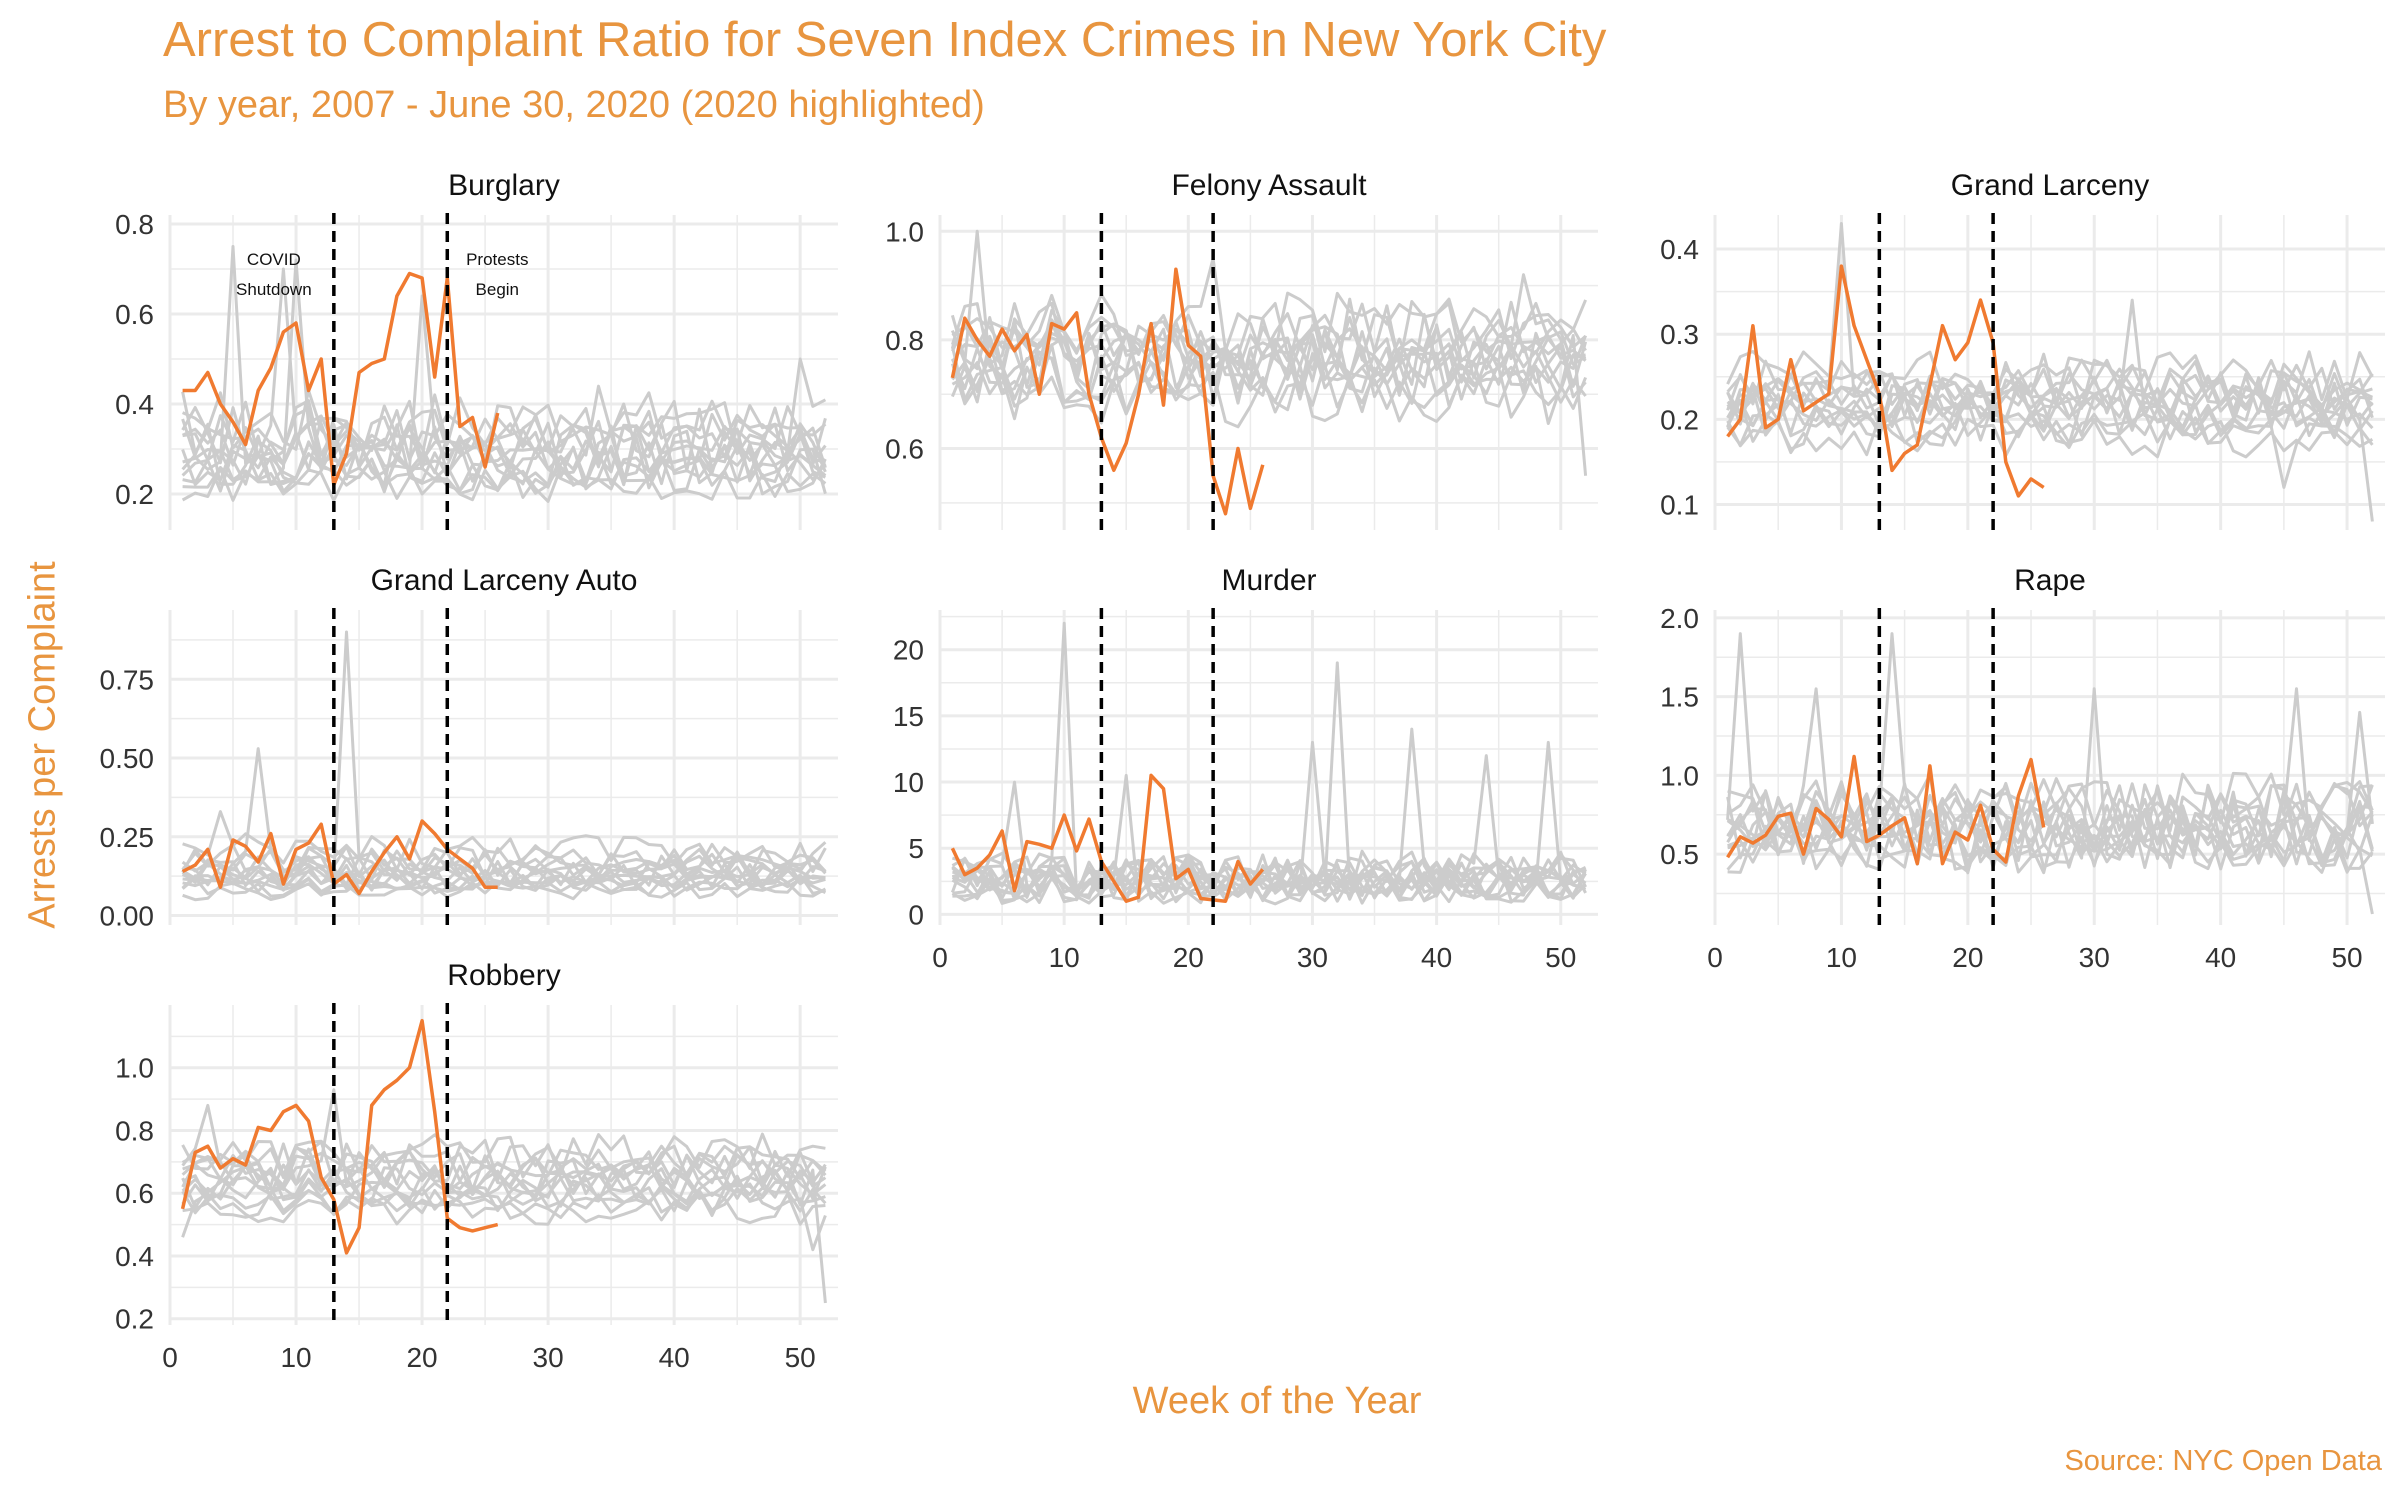 Image resolution: width=2400 pixels, height=1500 pixels. I want to click on y-tick-label: 5, so click(916, 848).